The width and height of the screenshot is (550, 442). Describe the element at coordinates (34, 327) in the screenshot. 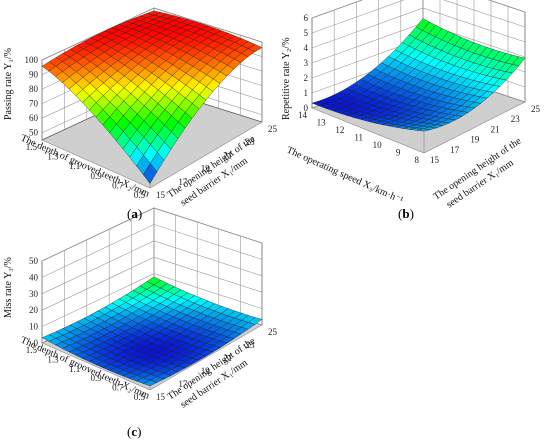

I see `panel-c-ztick: 10` at that location.